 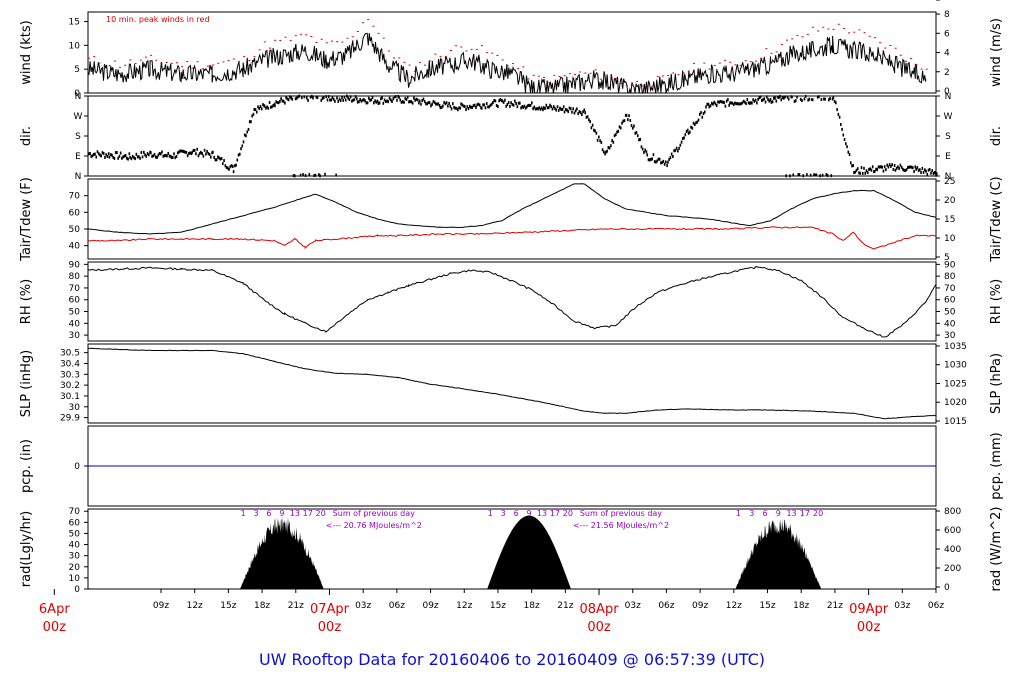 What do you see at coordinates (902, 606) in the screenshot?
I see `xtick-label: 03z` at bounding box center [902, 606].